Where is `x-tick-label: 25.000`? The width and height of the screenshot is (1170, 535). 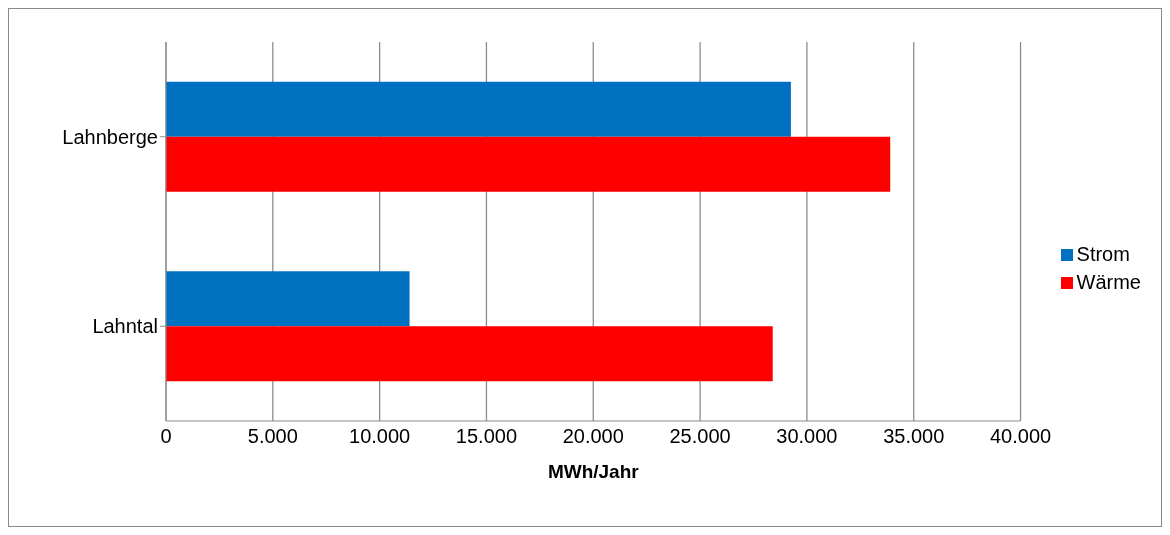
x-tick-label: 25.000 is located at coordinates (700, 436).